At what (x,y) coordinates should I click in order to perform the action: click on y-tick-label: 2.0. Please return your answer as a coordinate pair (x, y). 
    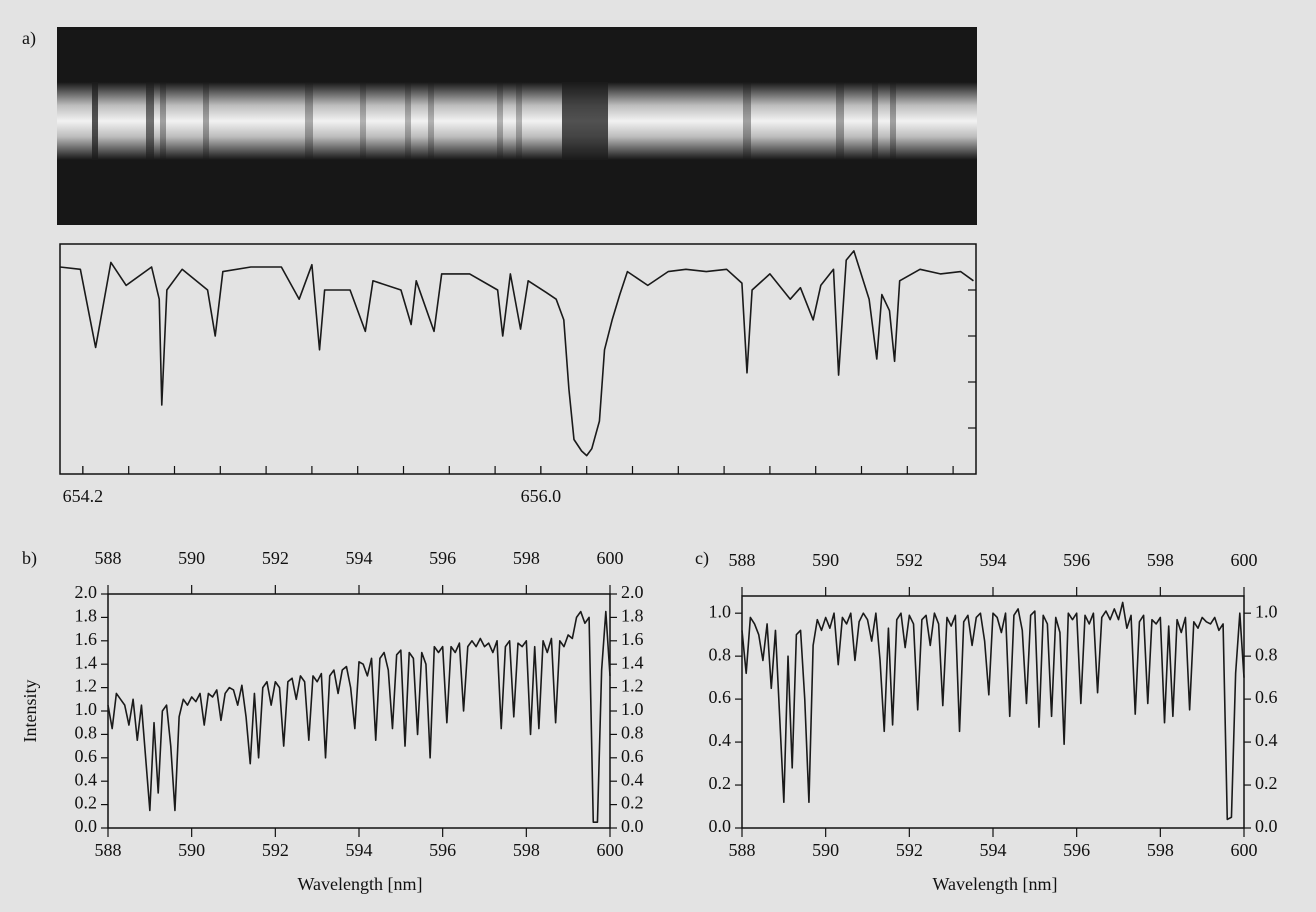
    Looking at the image, I should click on (86, 592).